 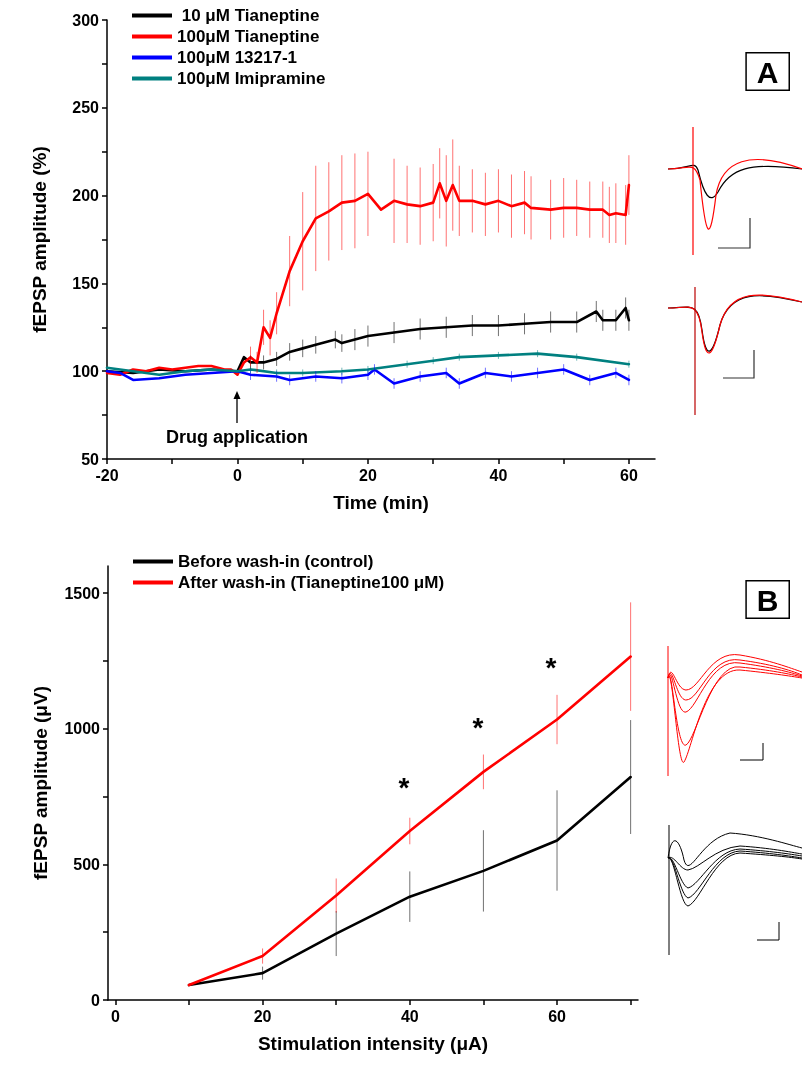 What do you see at coordinates (90, 459) in the screenshot?
I see `y-tick-label: 50` at bounding box center [90, 459].